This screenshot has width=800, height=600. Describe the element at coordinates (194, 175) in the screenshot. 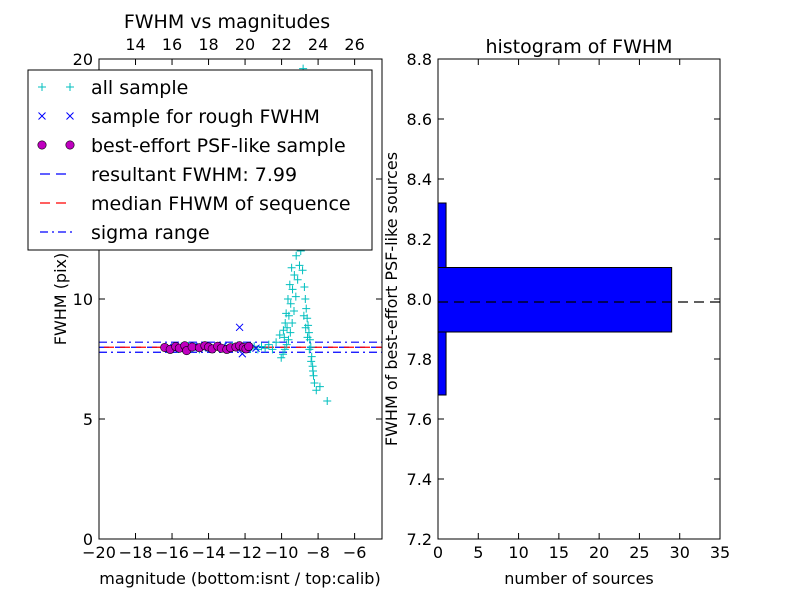

I see `legend-label: resultant FWHM: 7.99` at that location.